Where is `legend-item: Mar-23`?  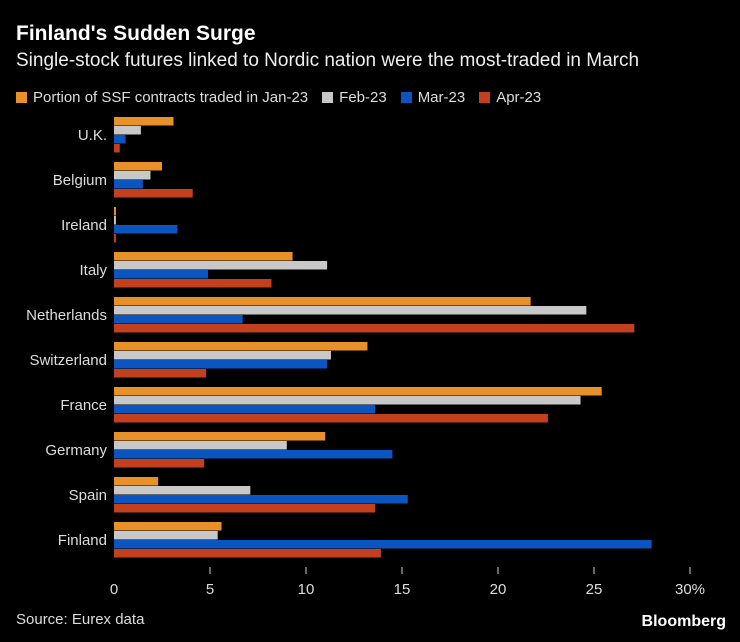
legend-item: Mar-23 is located at coordinates (433, 97).